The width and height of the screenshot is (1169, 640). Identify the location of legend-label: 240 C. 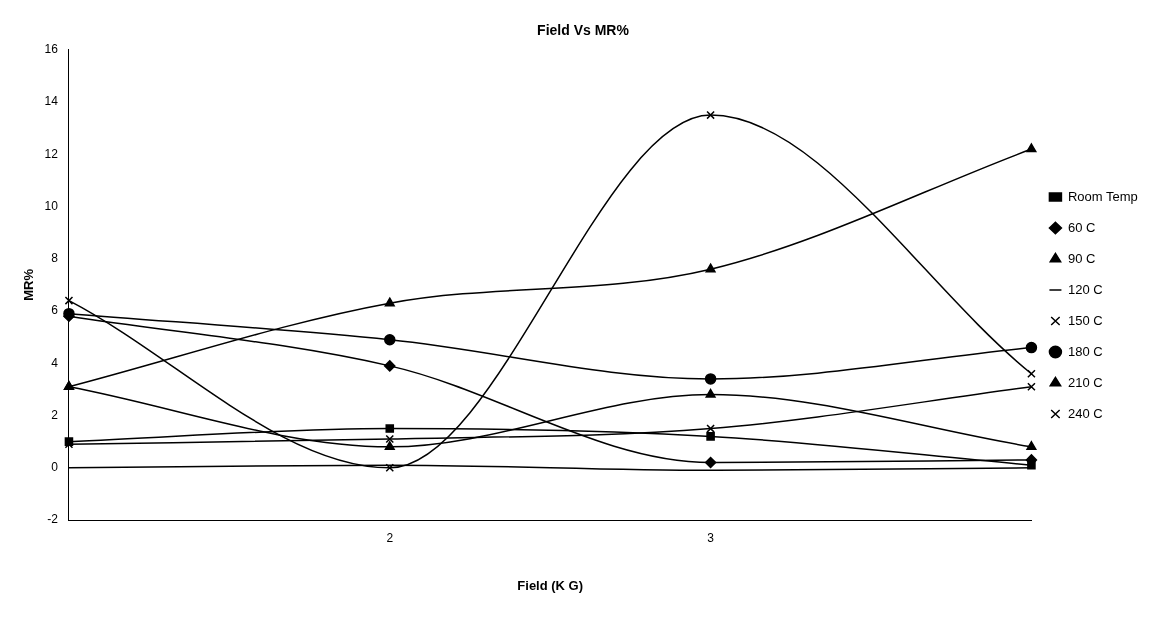
(1085, 413).